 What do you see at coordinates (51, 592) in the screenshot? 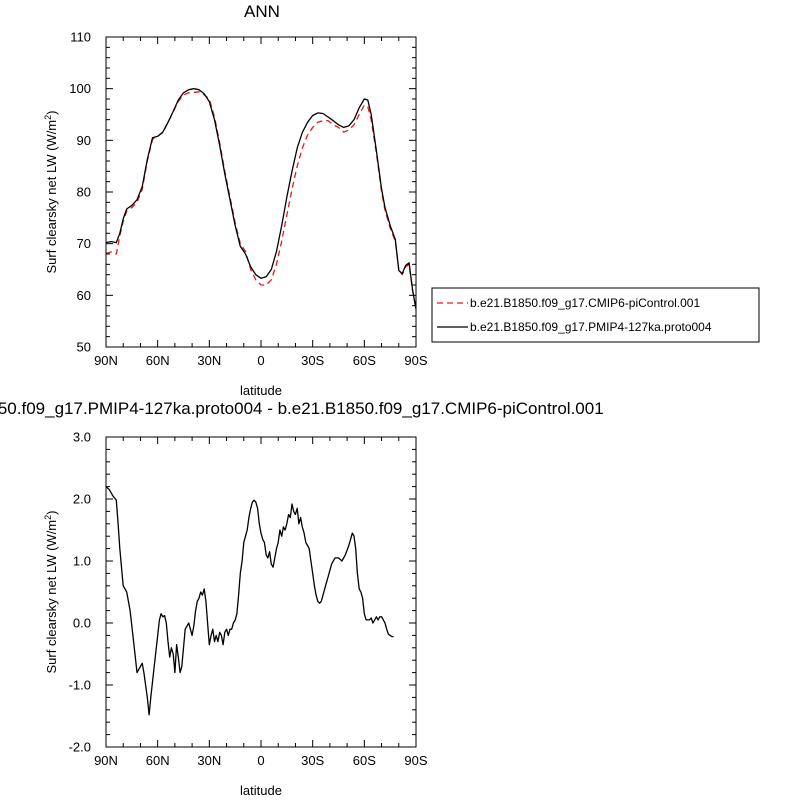
I see `y-axis-label-bottom: Surf clearsky net LW (W/m2)` at bounding box center [51, 592].